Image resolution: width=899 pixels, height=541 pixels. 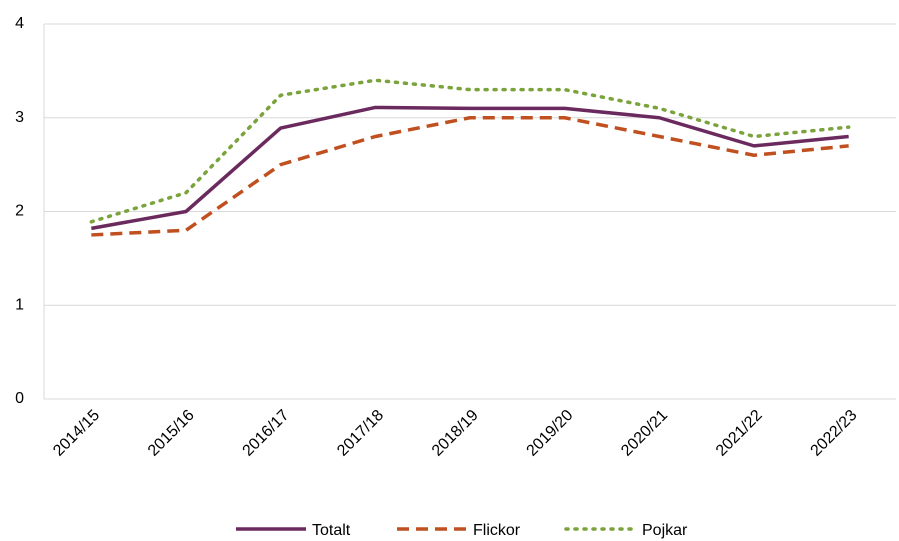 What do you see at coordinates (19, 23) in the screenshot?
I see `y-tick-label: 4` at bounding box center [19, 23].